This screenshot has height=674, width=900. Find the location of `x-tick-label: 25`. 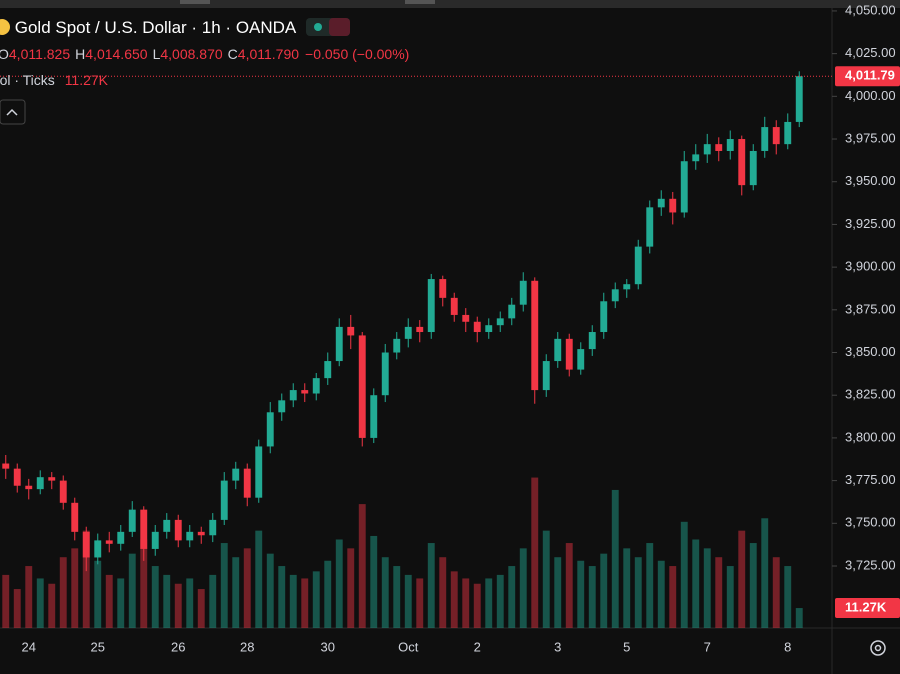

x-tick-label: 25 is located at coordinates (98, 646).